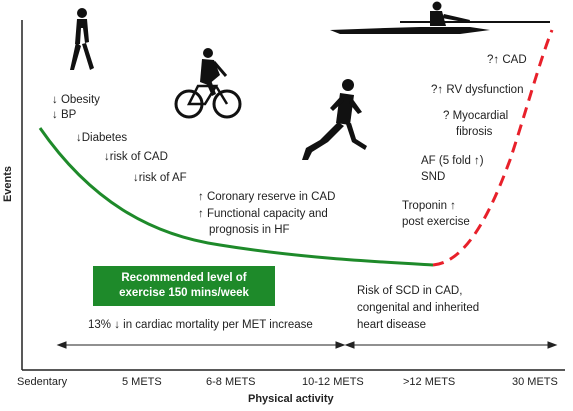  I want to click on x-tick-30-mets: 30 METS, so click(535, 382).